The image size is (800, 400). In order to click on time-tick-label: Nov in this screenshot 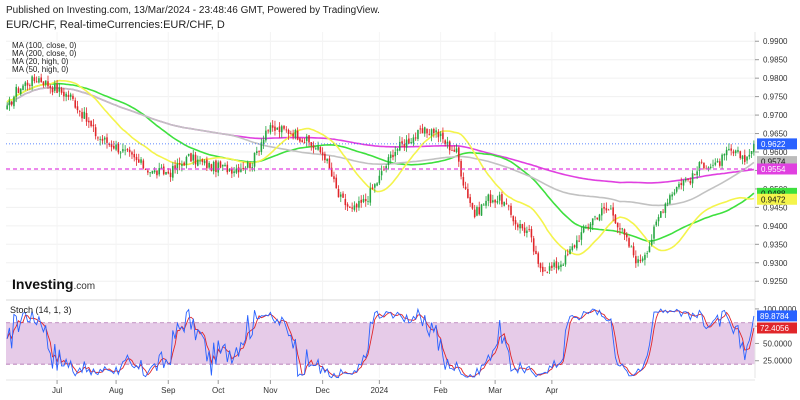, I will do `click(270, 390)`.